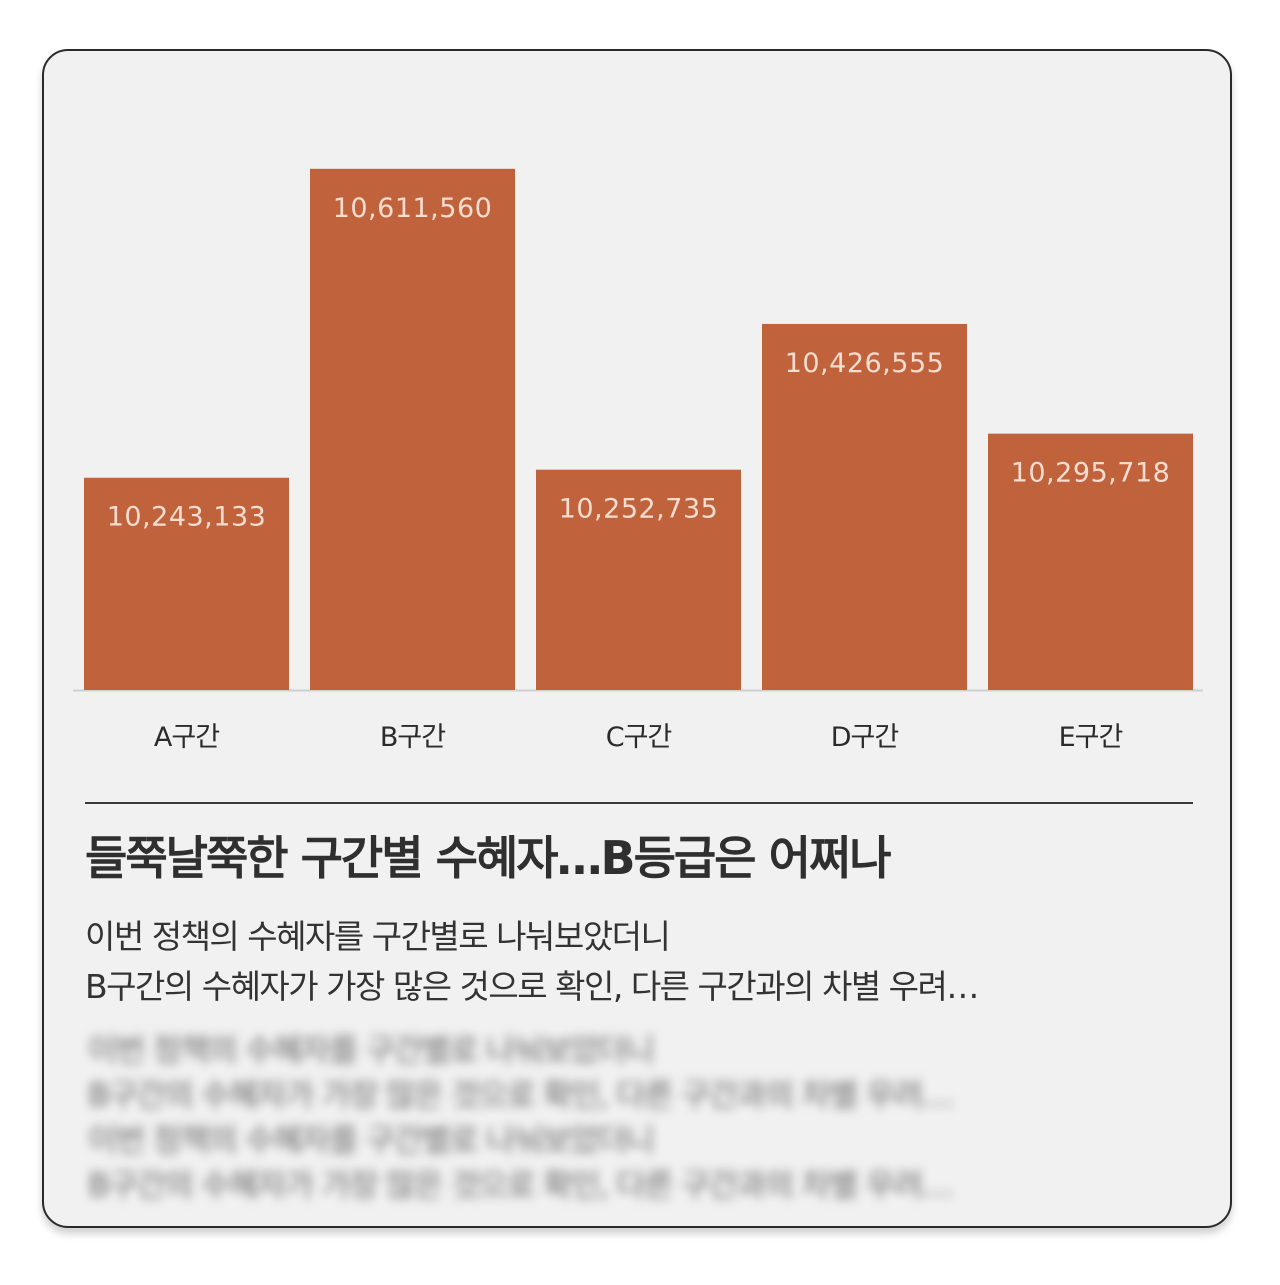 Image resolution: width=1280 pixels, height=1285 pixels. Describe the element at coordinates (378, 936) in the screenshot. I see `description-line: 이번 정책의 수혜자를 구간별로 나눠보았더니` at that location.